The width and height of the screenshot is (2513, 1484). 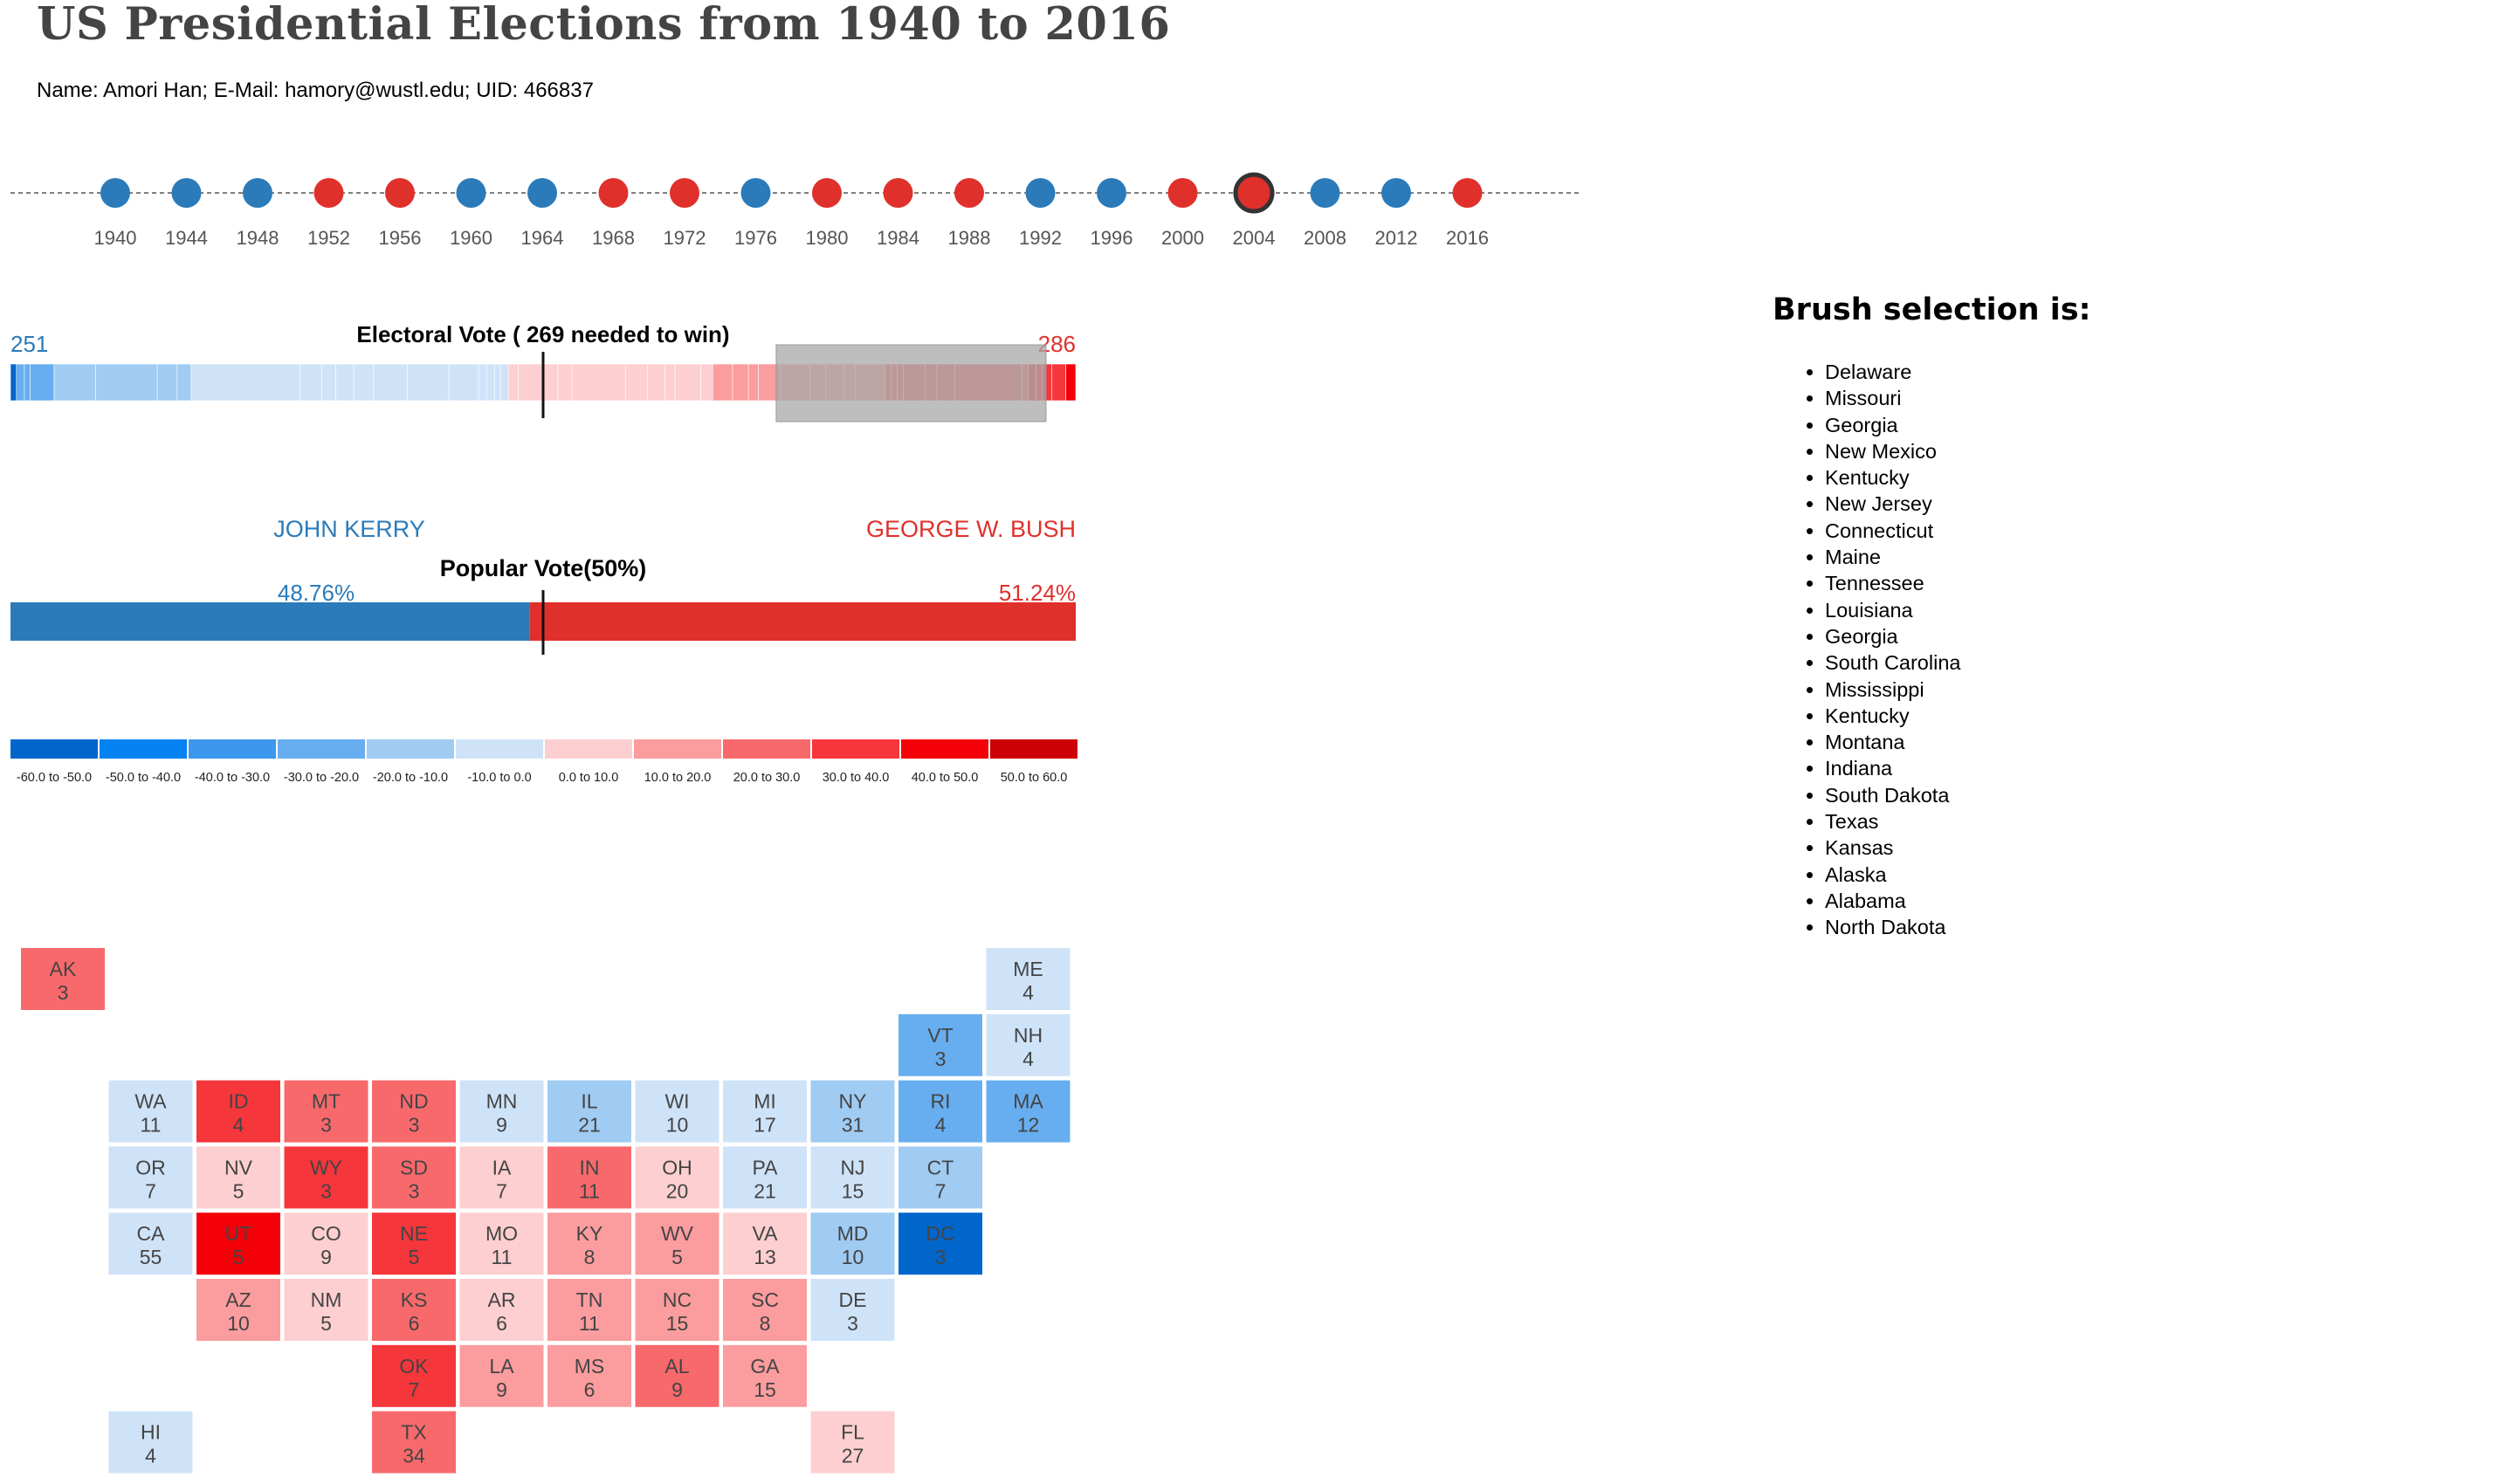 What do you see at coordinates (589, 1178) in the screenshot?
I see `state-tile-in` at bounding box center [589, 1178].